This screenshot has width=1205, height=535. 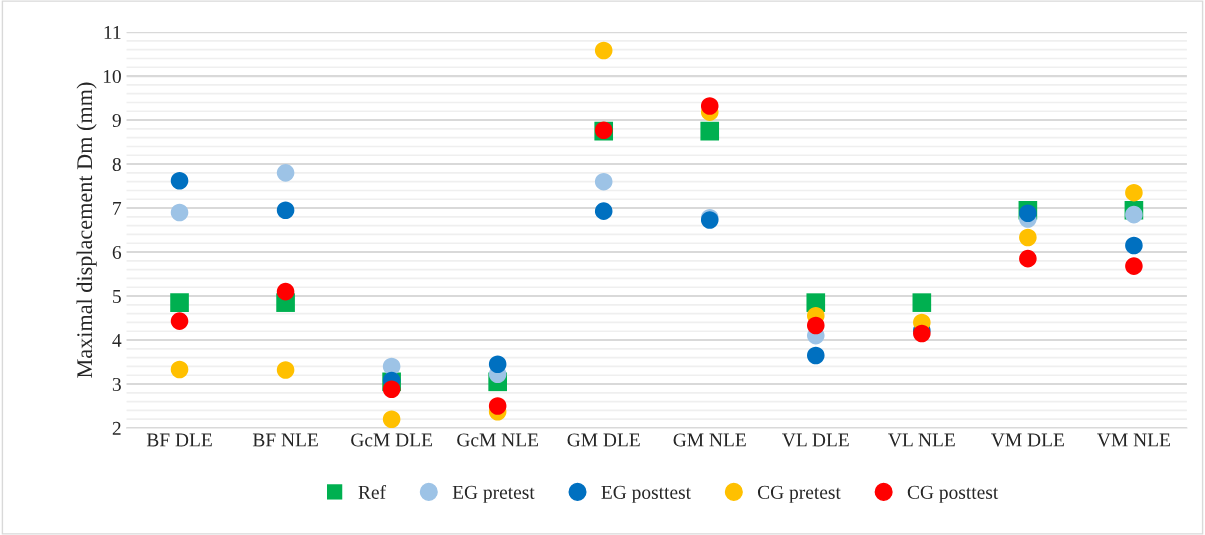 What do you see at coordinates (116, 120) in the screenshot?
I see `y-tick-label: 9` at bounding box center [116, 120].